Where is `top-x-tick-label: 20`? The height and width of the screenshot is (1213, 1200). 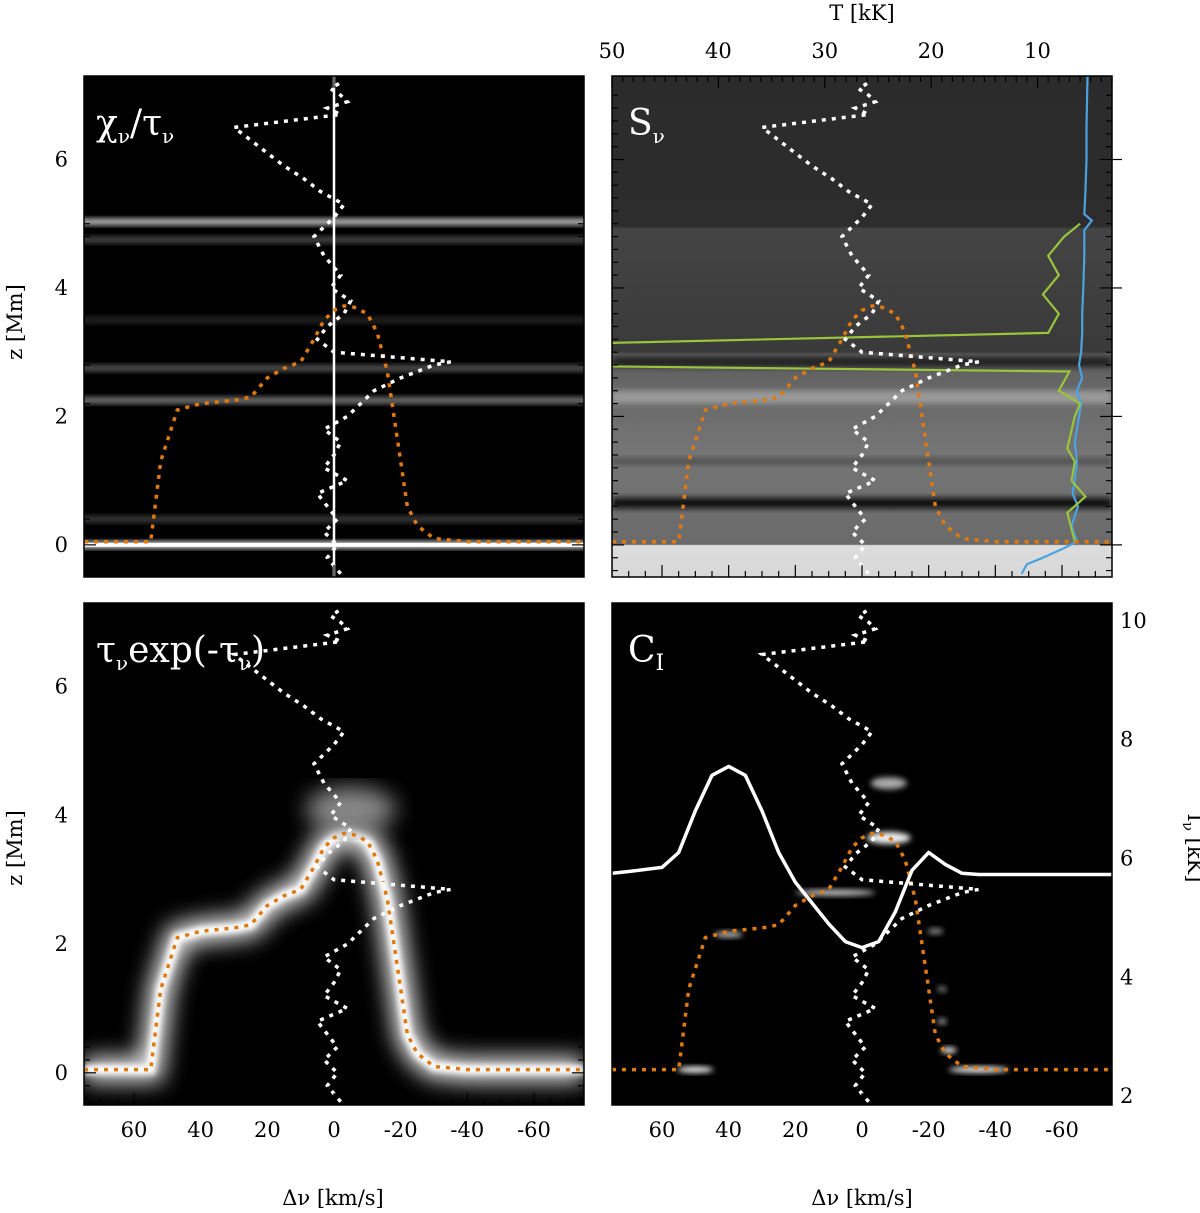 top-x-tick-label: 20 is located at coordinates (931, 51).